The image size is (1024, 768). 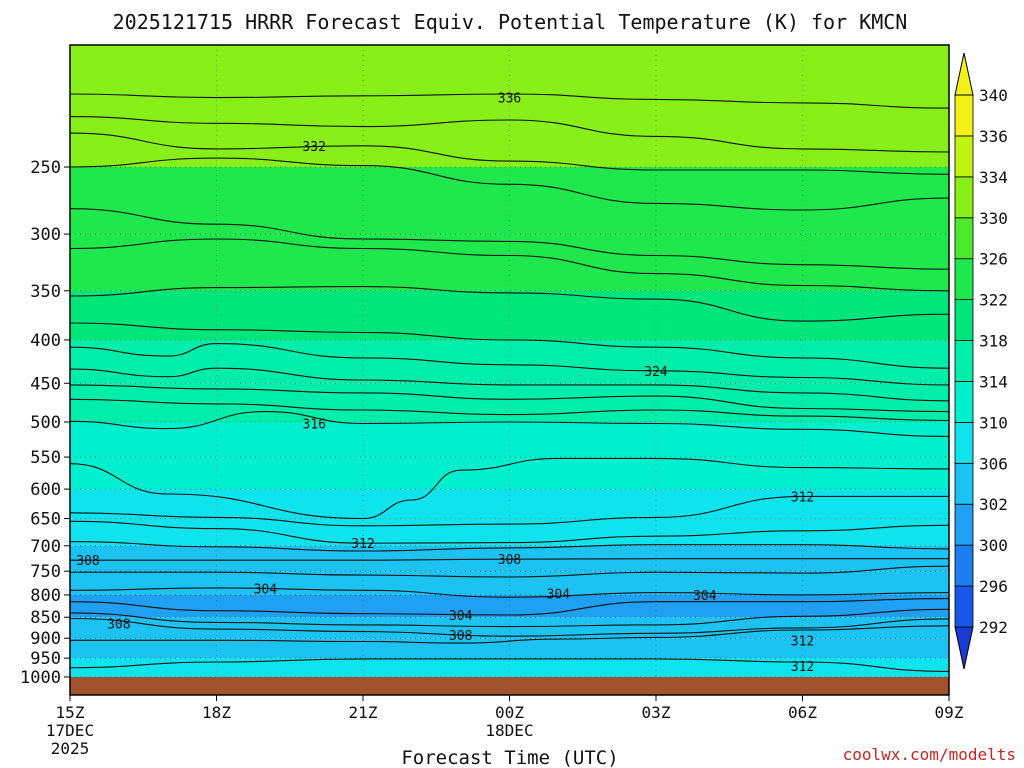 I want to click on y-tick-label: 800, so click(x=45, y=596).